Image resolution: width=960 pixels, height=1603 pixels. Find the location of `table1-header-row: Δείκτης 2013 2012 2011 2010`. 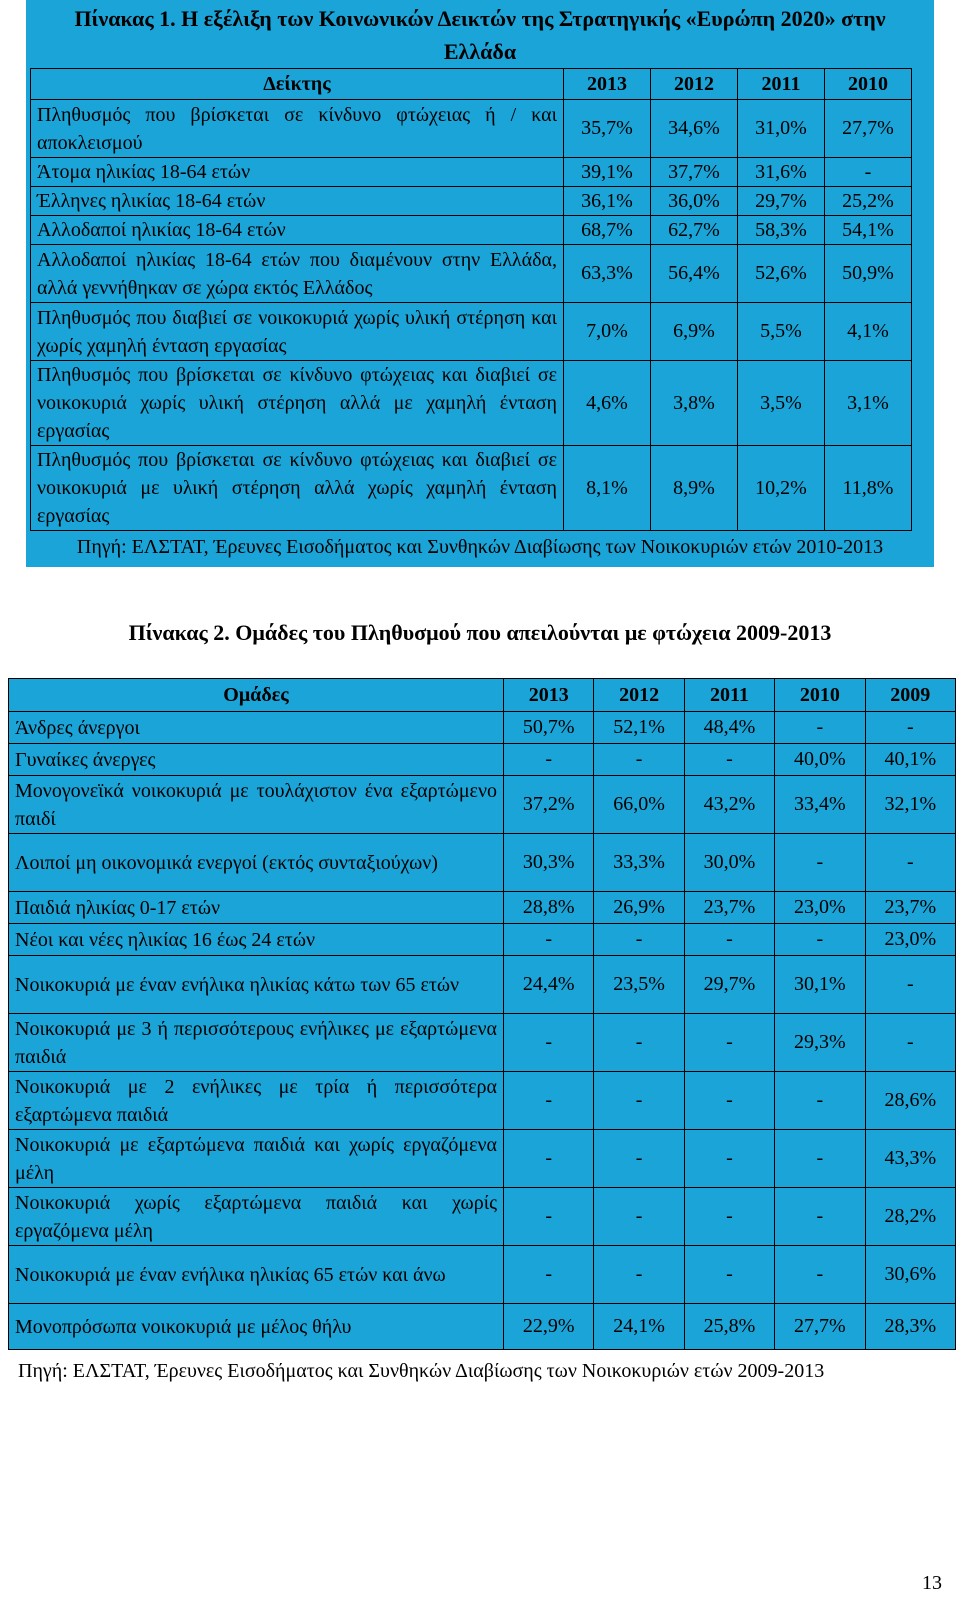

table1-header-row: Δείκτης 2013 2012 2011 2010 is located at coordinates (471, 84).